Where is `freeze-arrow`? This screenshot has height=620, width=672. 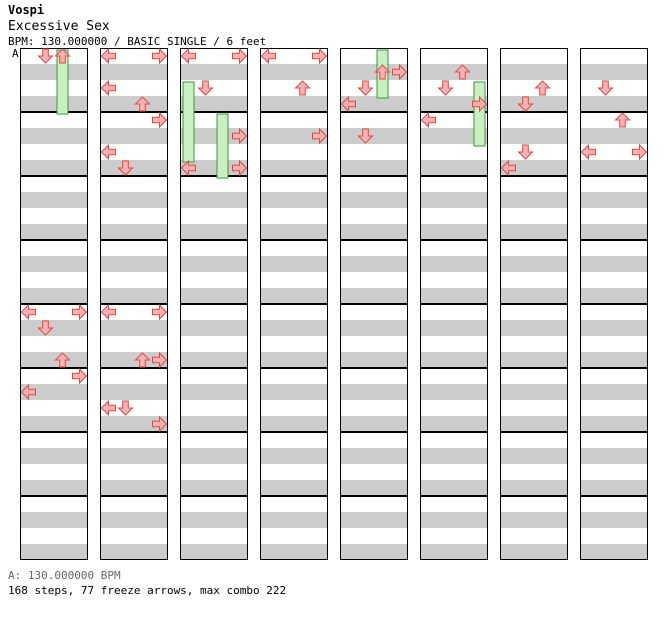 freeze-arrow is located at coordinates (188, 122).